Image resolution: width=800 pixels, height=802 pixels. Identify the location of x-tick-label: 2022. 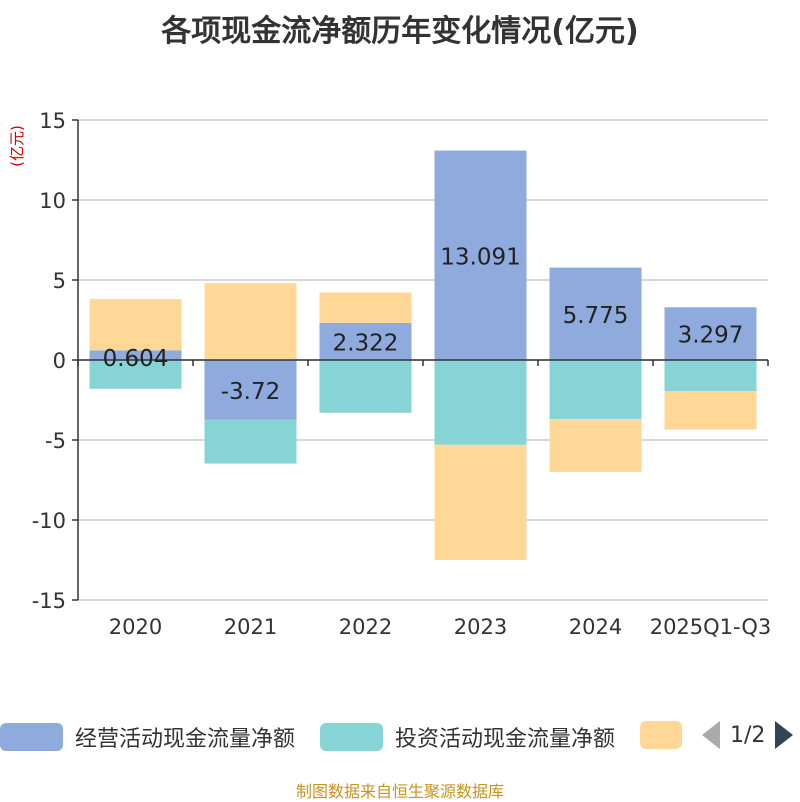
(365, 627).